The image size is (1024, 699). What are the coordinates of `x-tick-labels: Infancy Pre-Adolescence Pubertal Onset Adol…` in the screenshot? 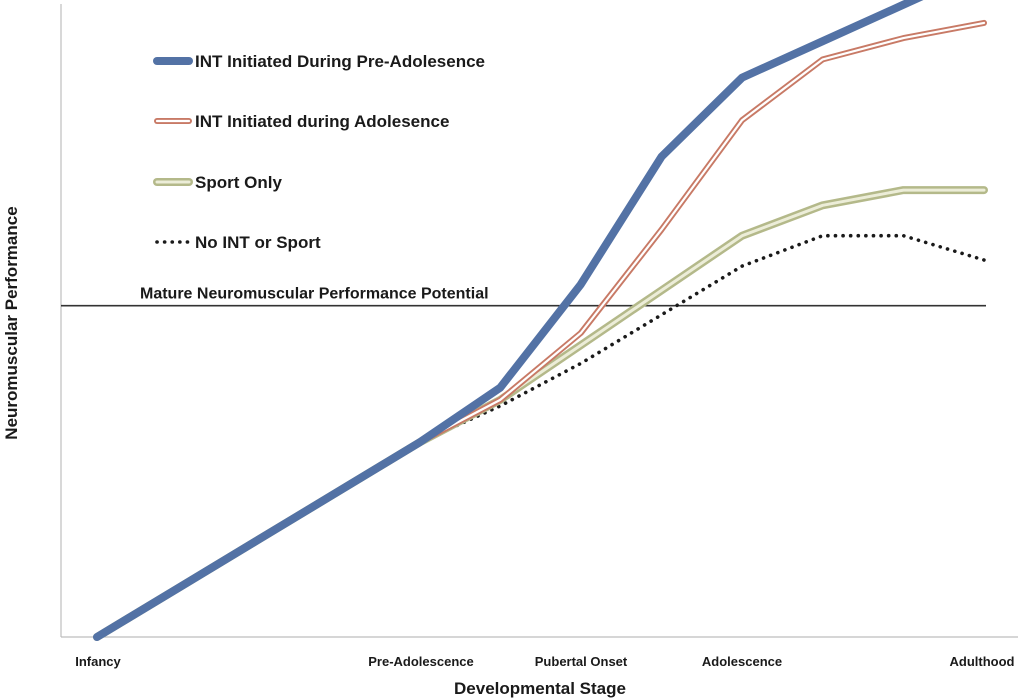 It's located at (544, 661).